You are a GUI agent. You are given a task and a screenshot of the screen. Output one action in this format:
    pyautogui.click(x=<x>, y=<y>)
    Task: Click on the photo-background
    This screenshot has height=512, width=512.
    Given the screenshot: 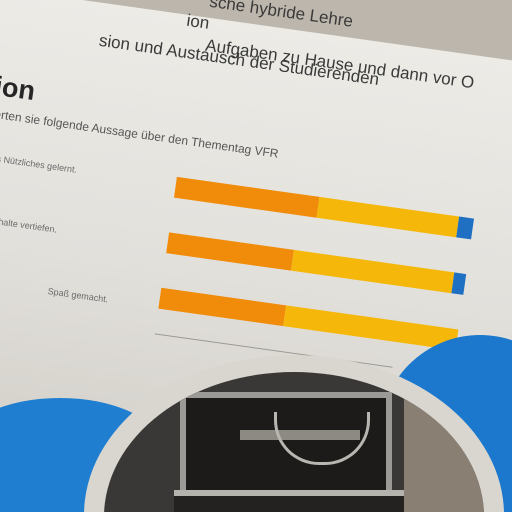 What is the action you would take?
    pyautogui.click(x=444, y=442)
    